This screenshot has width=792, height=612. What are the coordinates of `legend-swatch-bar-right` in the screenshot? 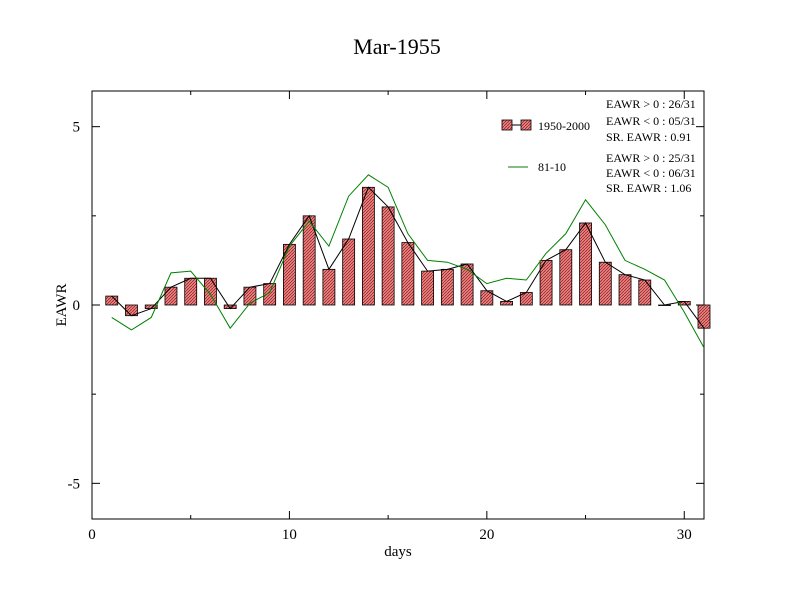 It's located at (526, 125).